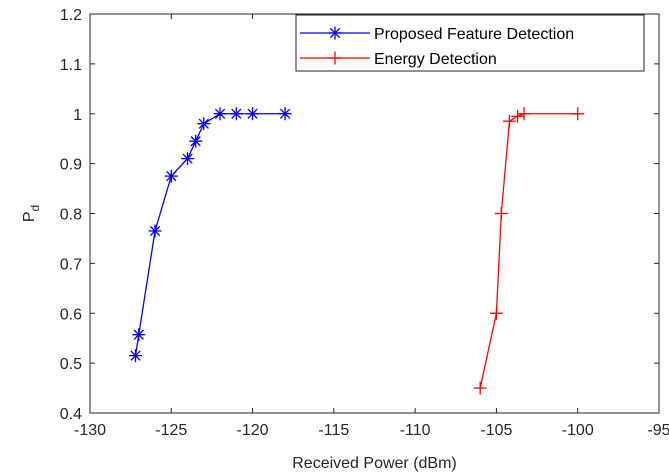 The image size is (669, 475). Describe the element at coordinates (658, 430) in the screenshot. I see `x-tick-label: -95` at that location.